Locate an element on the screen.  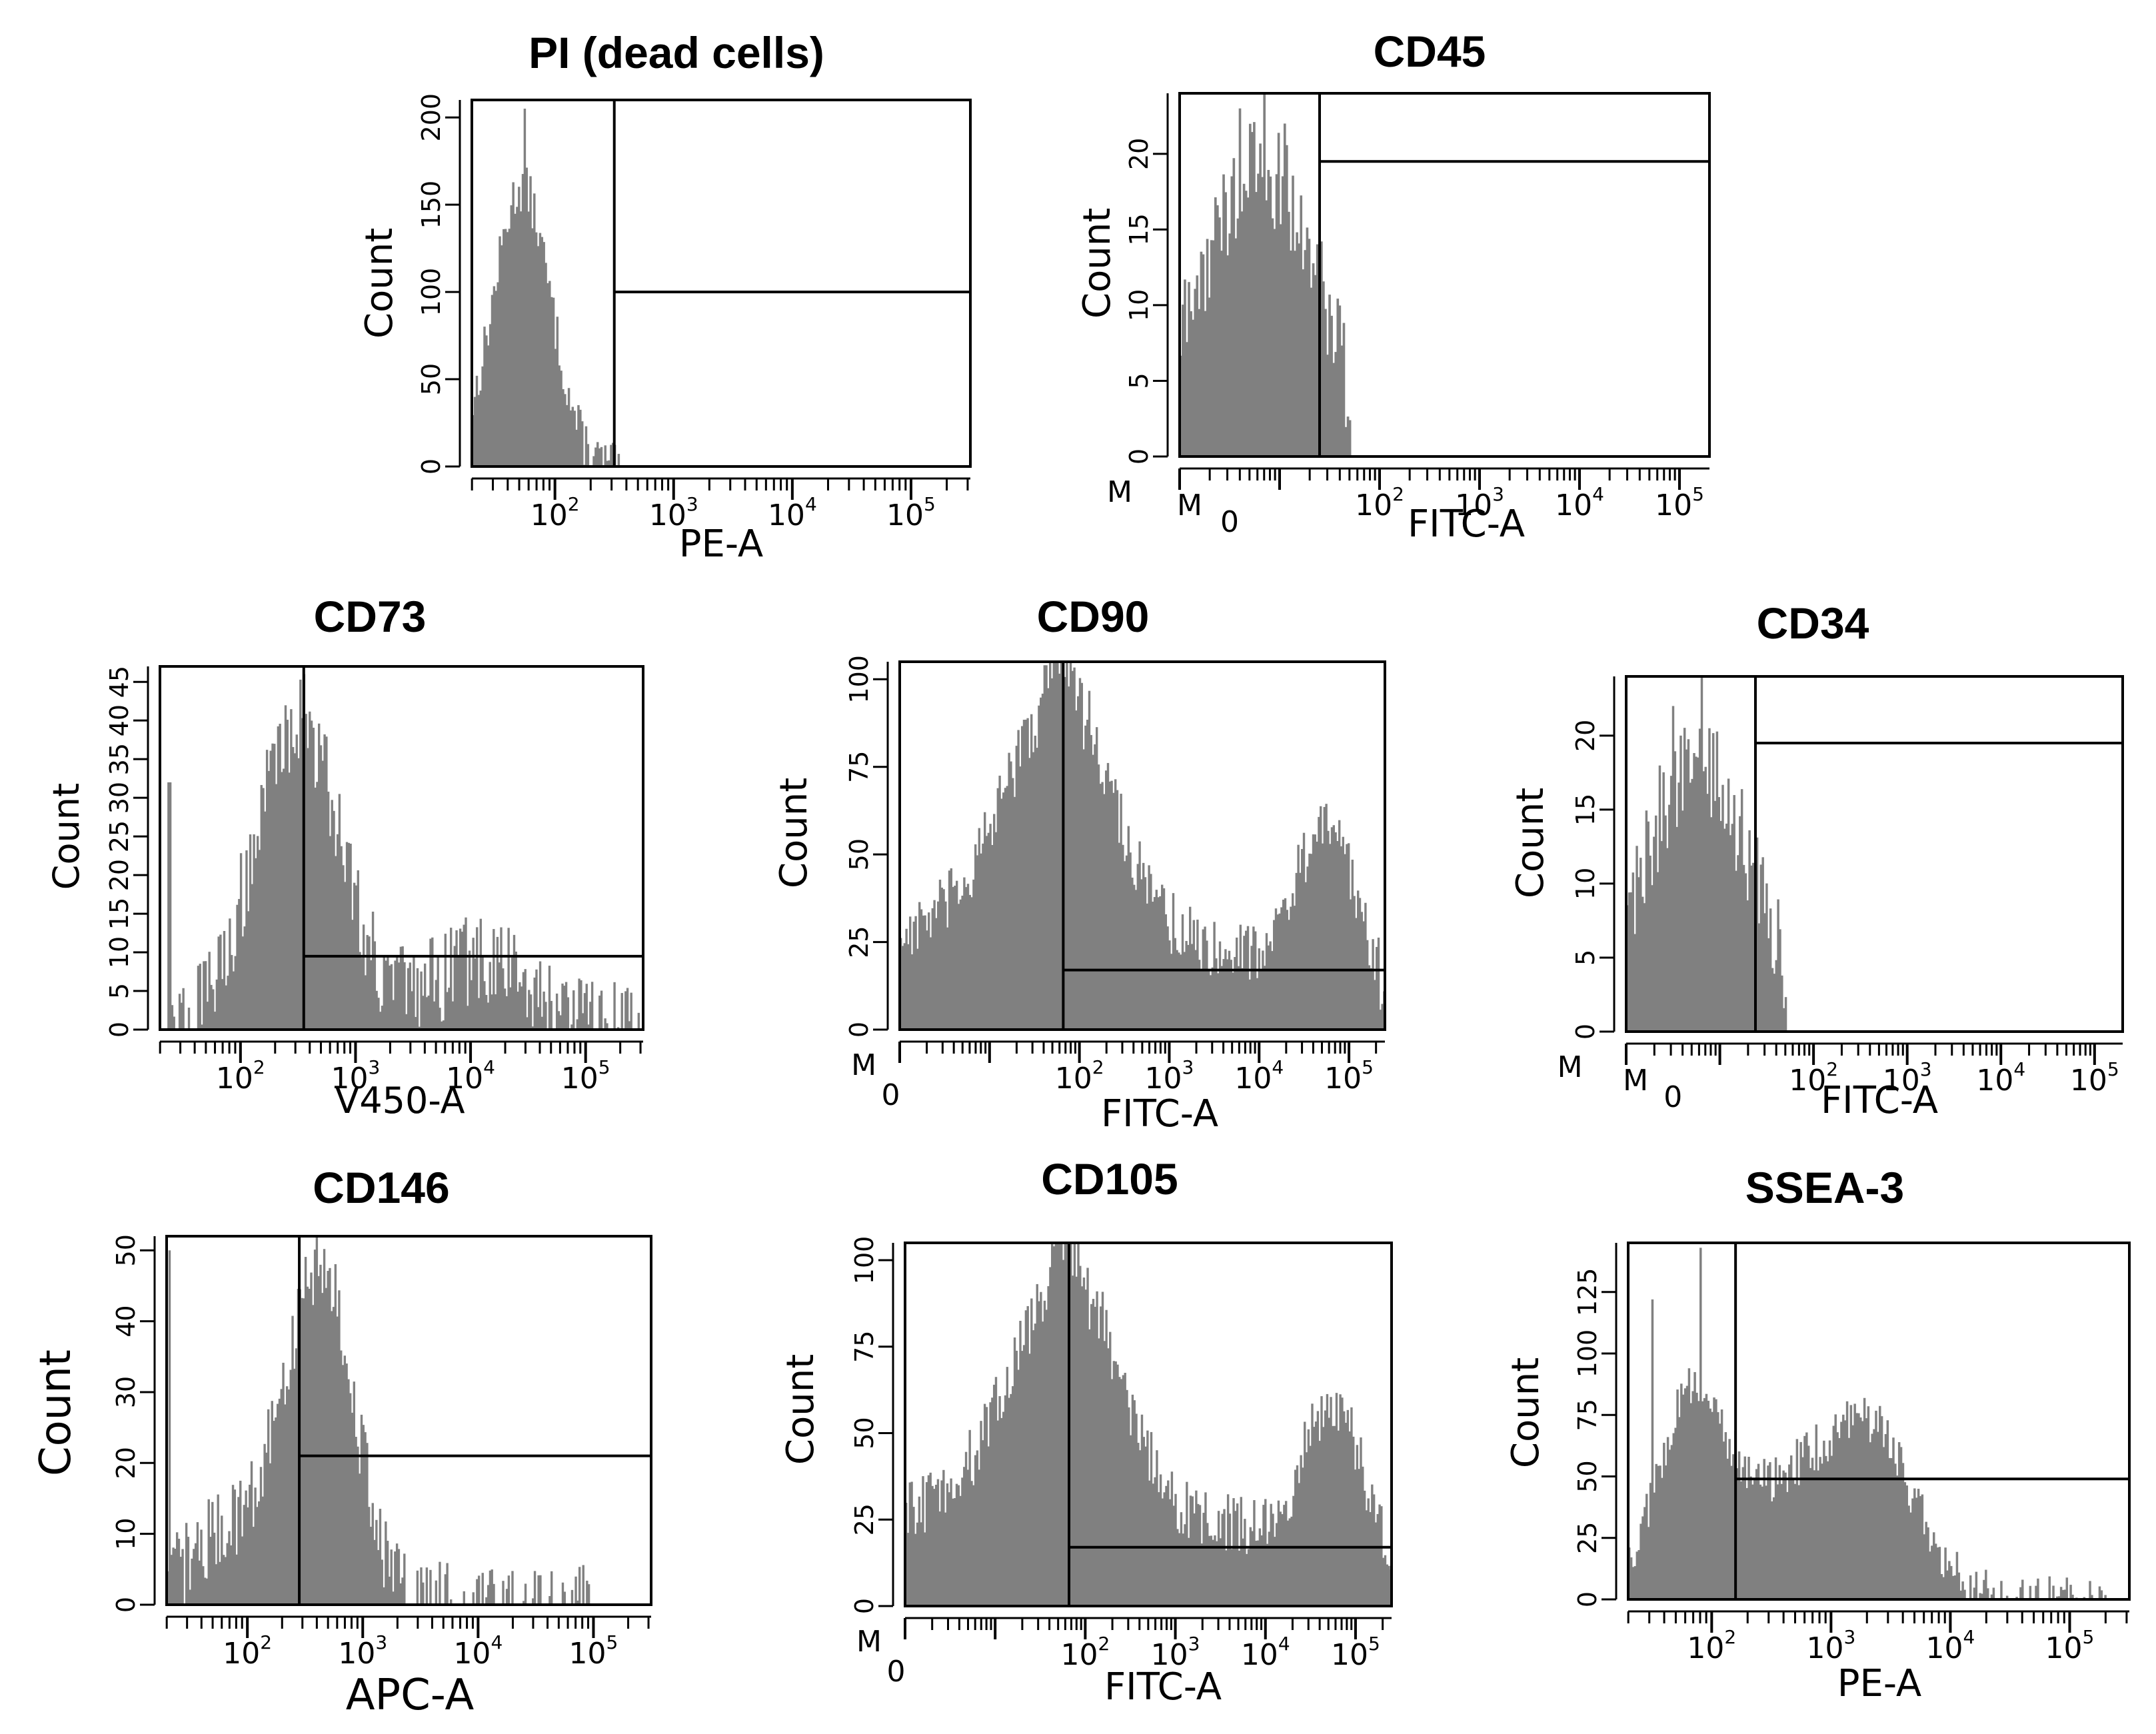
y-axis-label-cd73: Count is located at coordinates (66, 836).